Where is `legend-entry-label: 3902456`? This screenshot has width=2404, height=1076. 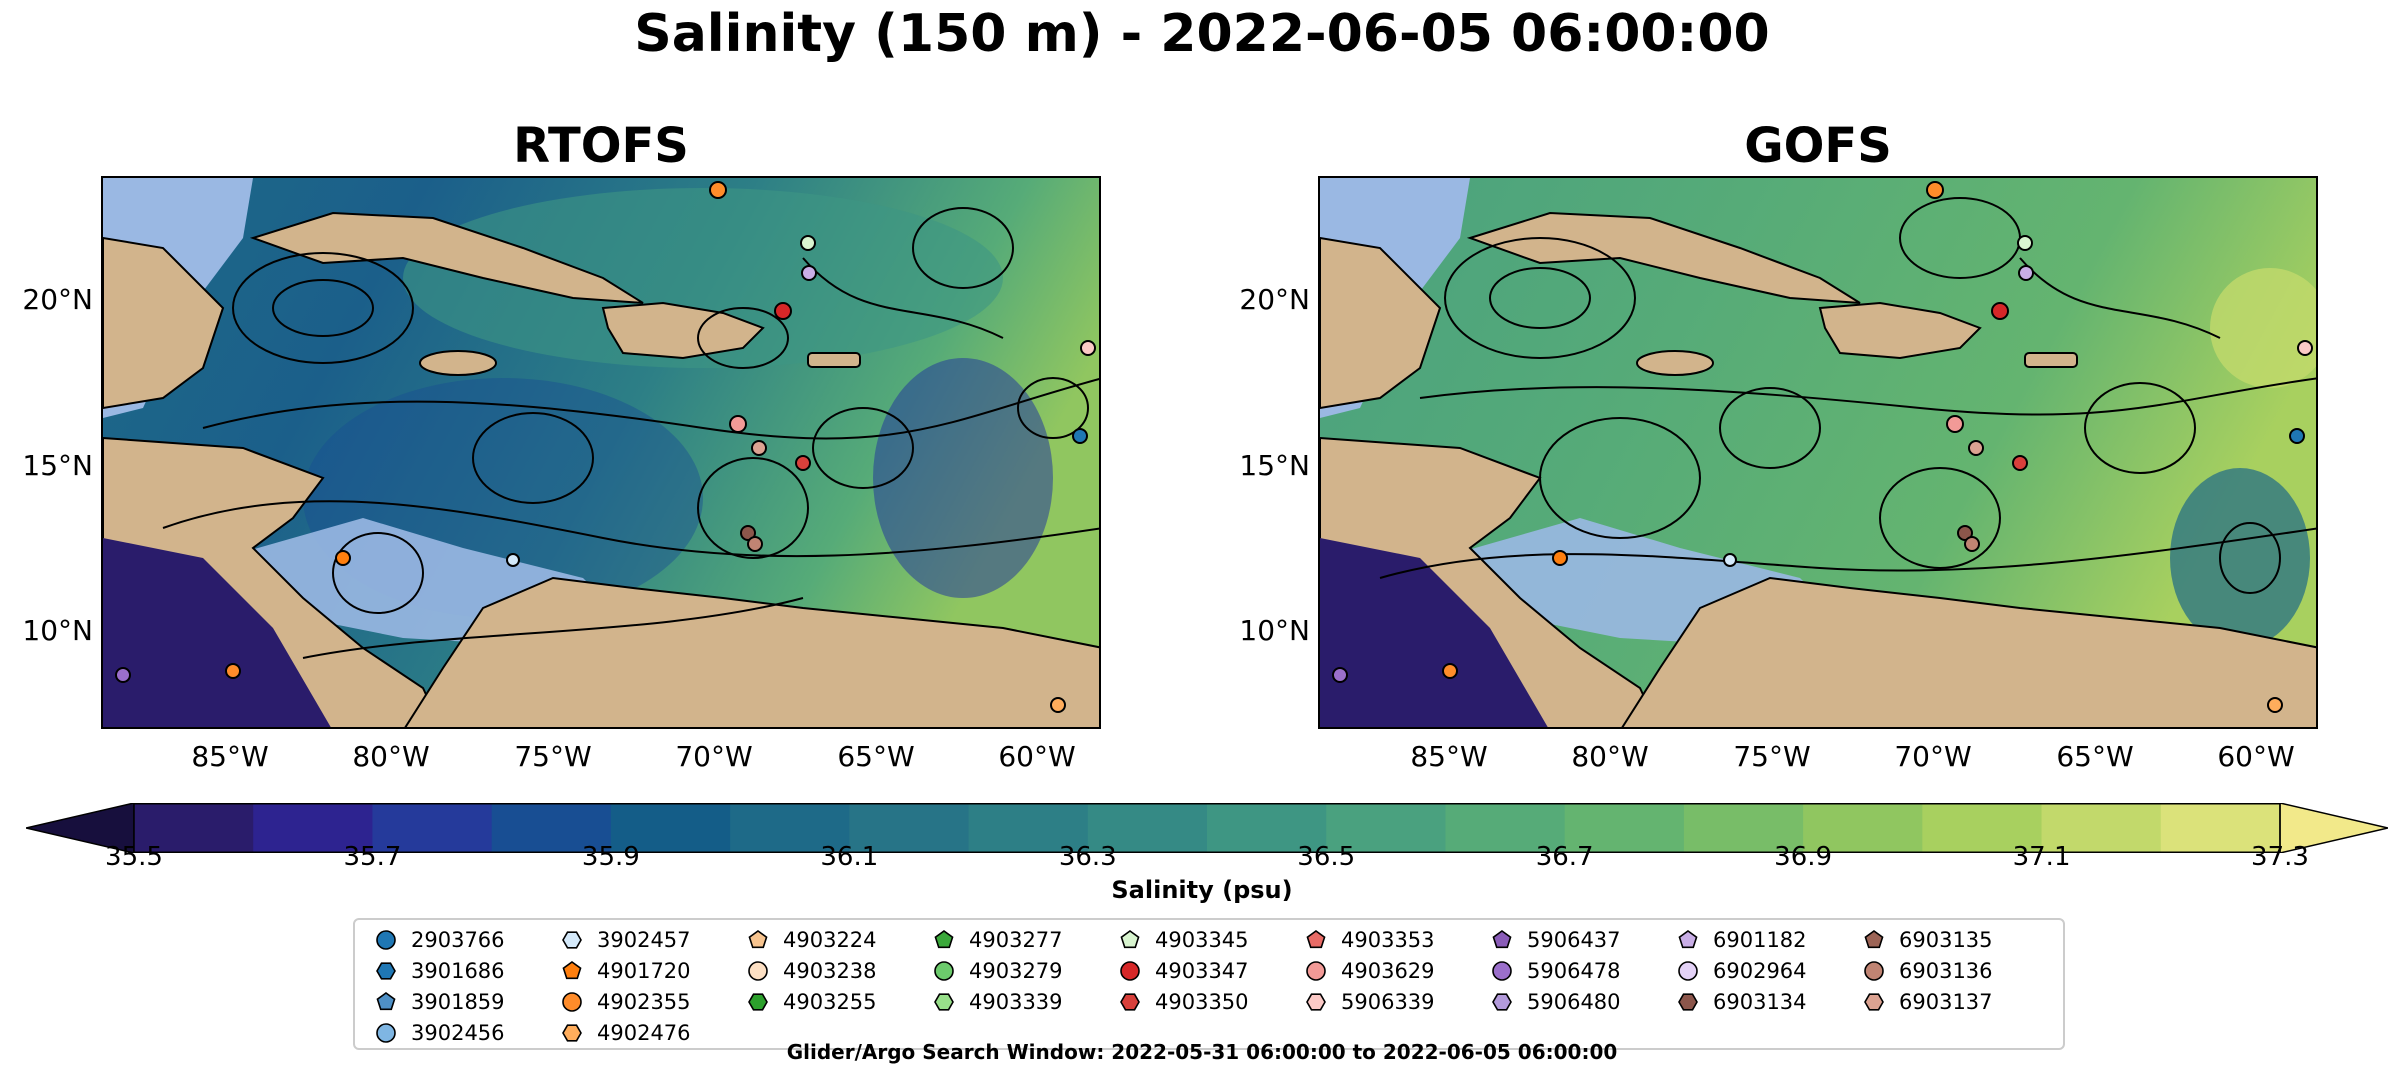
legend-entry-label: 3902456 is located at coordinates (458, 1032).